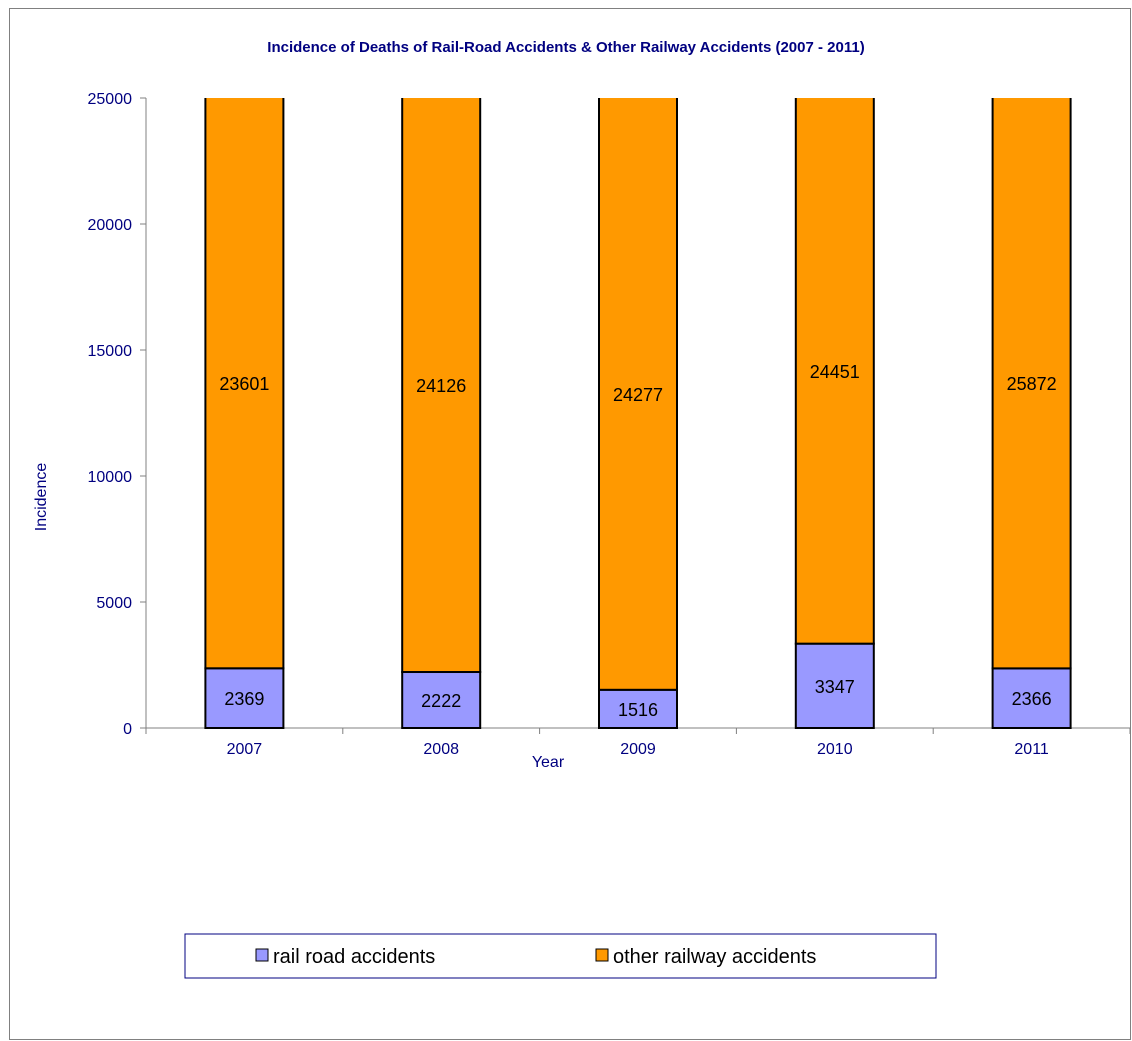  Describe the element at coordinates (548, 762) in the screenshot. I see `x-axis-title: Year` at that location.